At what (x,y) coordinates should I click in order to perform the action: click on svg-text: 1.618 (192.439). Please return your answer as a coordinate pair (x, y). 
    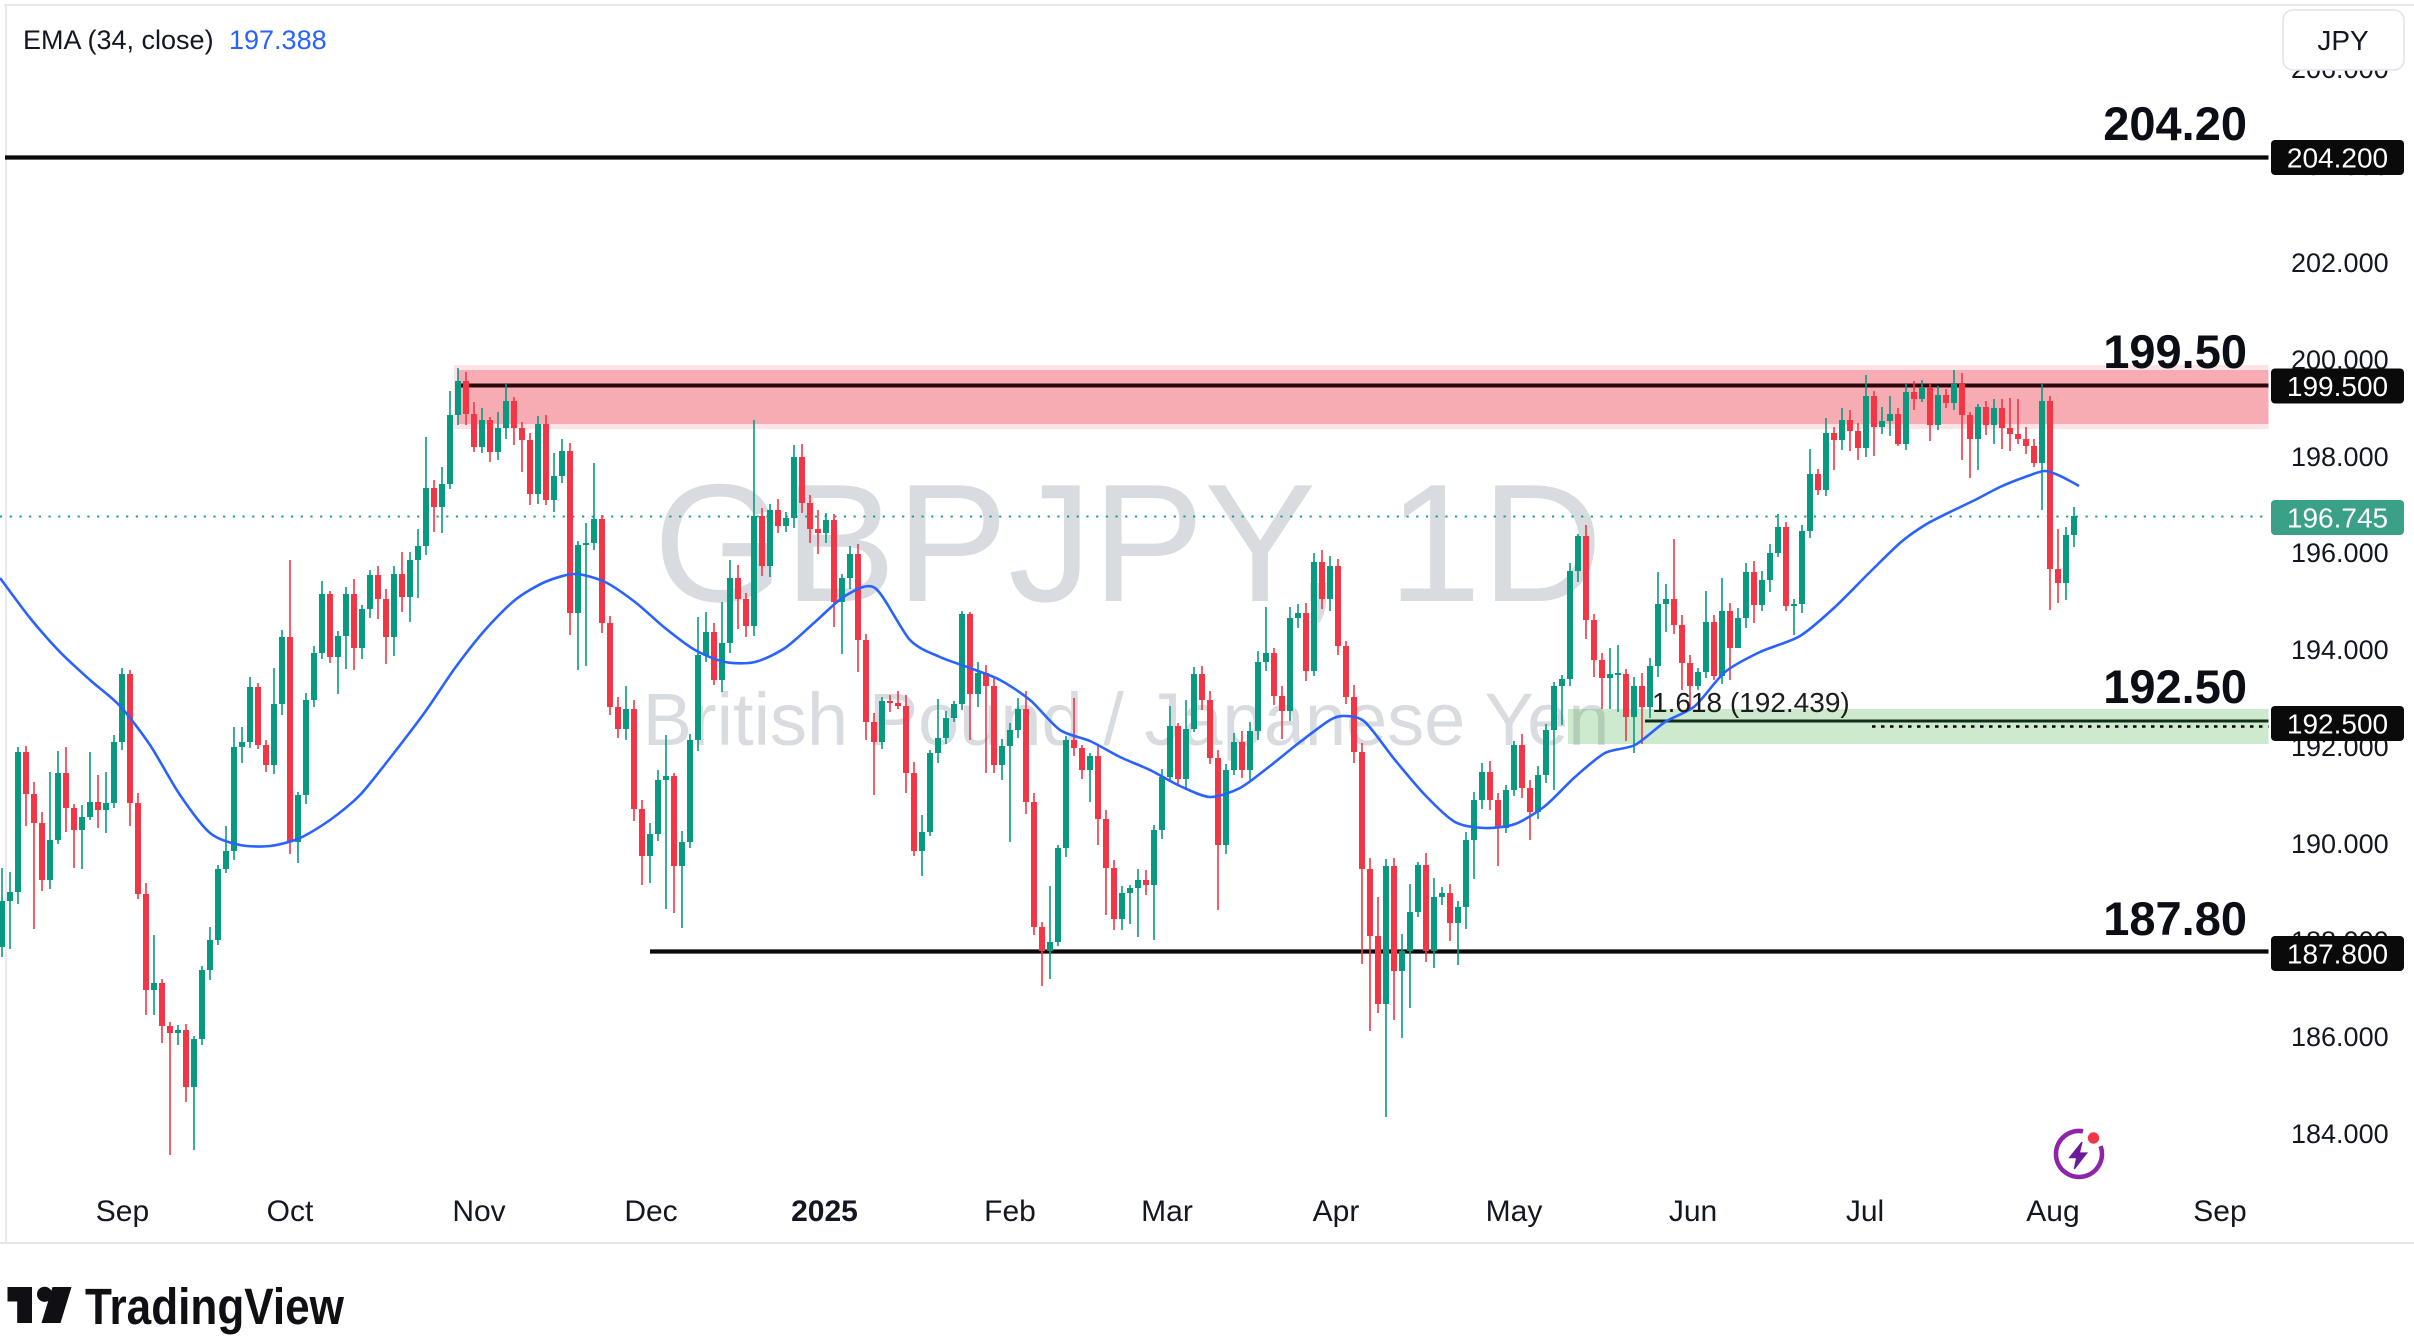
    Looking at the image, I should click on (1751, 702).